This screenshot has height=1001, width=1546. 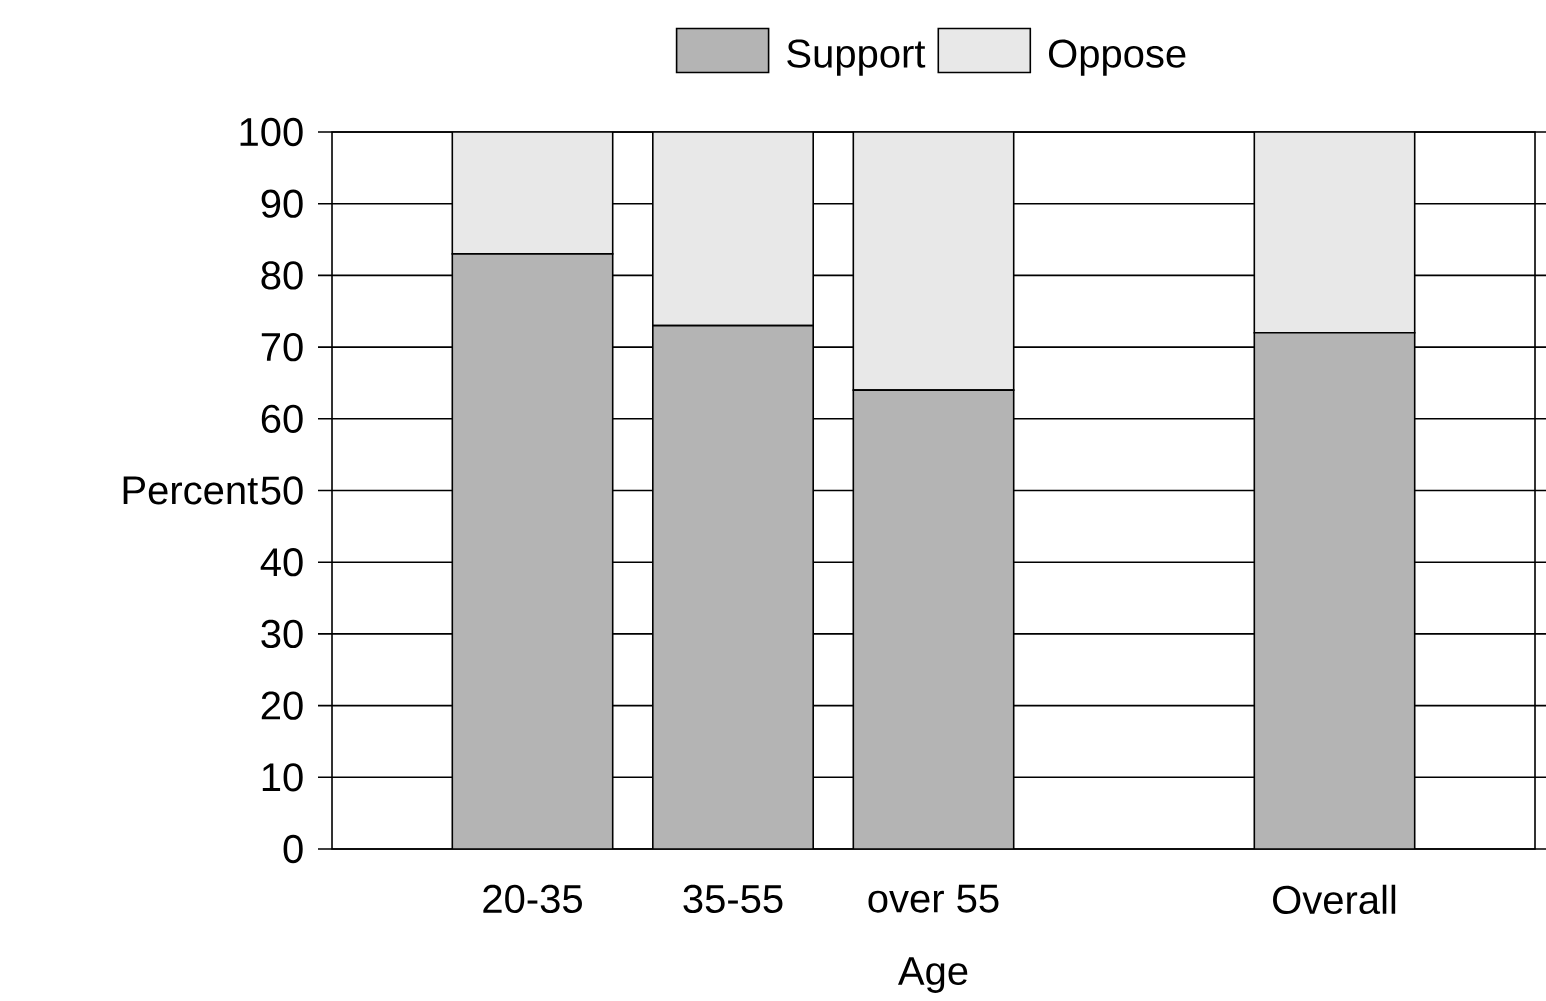 What do you see at coordinates (271, 132) in the screenshot?
I see `y-tick-label: 100` at bounding box center [271, 132].